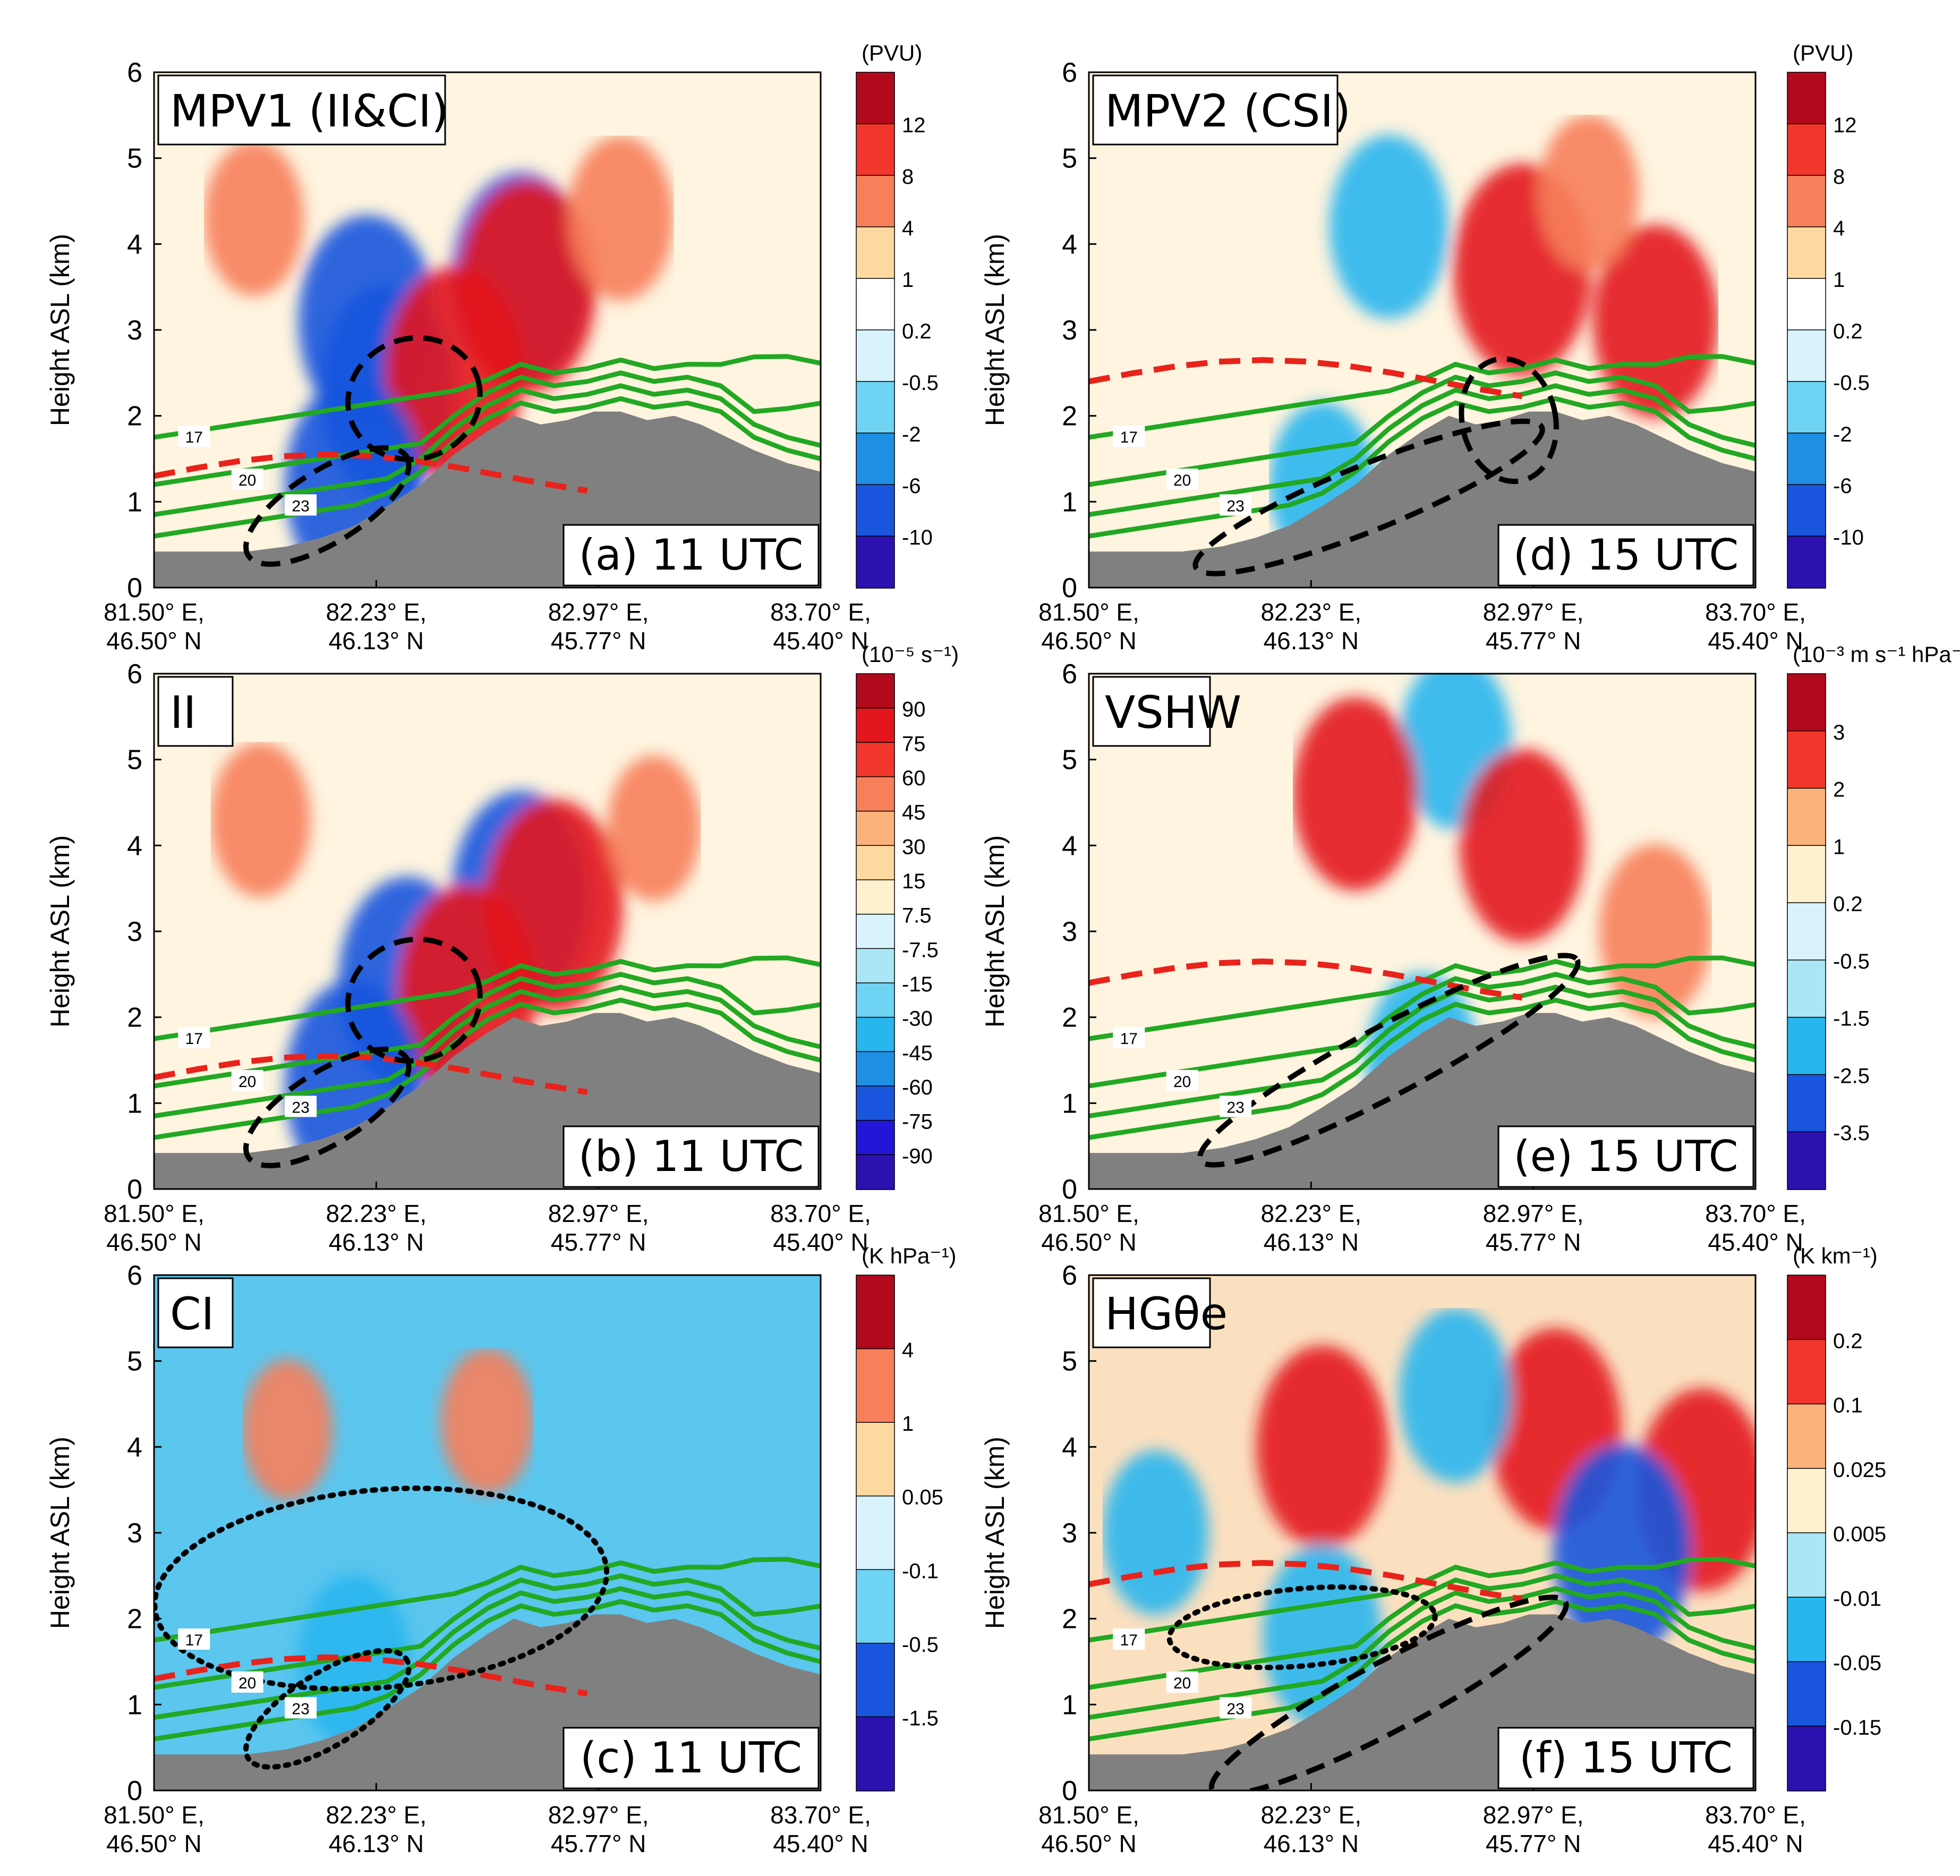 The height and width of the screenshot is (1876, 1960). I want to click on y-tick-label: 1, so click(134, 1705).